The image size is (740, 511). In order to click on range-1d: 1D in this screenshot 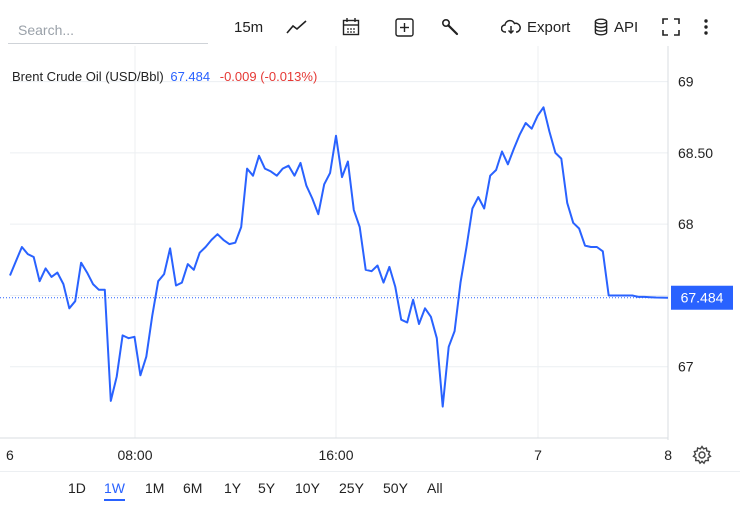, I will do `click(77, 488)`.